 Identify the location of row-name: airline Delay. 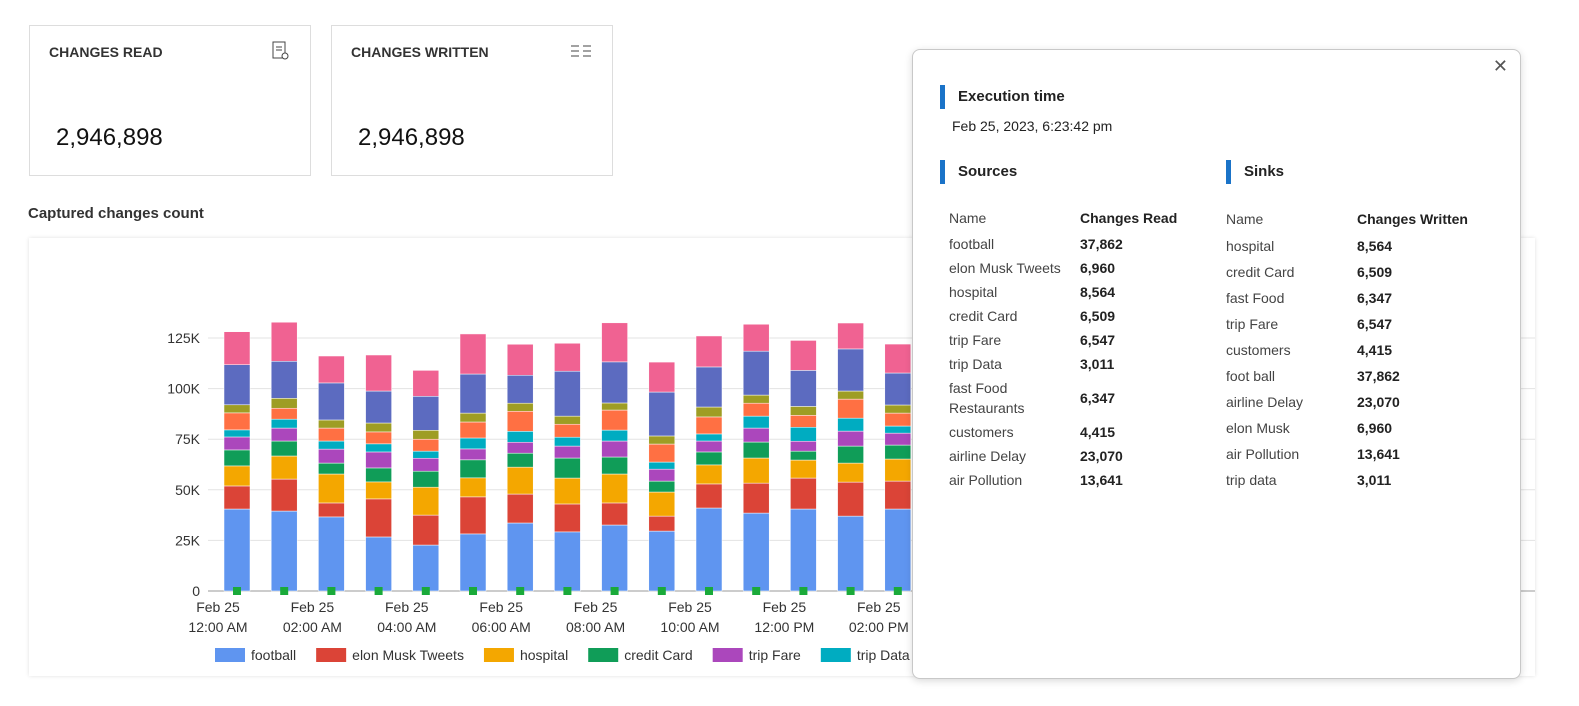
(1265, 402).